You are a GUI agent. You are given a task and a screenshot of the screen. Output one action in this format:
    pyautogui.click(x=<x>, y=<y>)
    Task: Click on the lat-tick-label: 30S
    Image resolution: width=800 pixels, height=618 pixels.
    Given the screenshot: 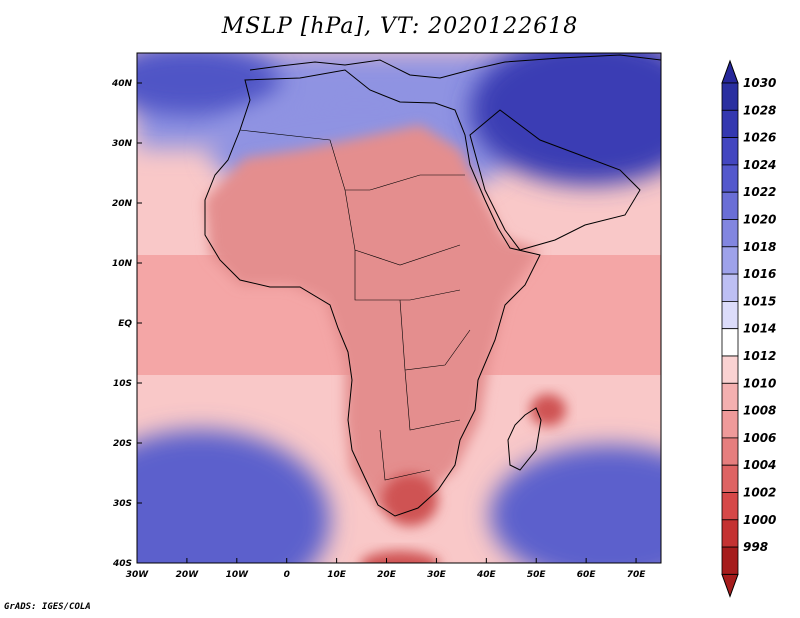 What is the action you would take?
    pyautogui.click(x=122, y=504)
    